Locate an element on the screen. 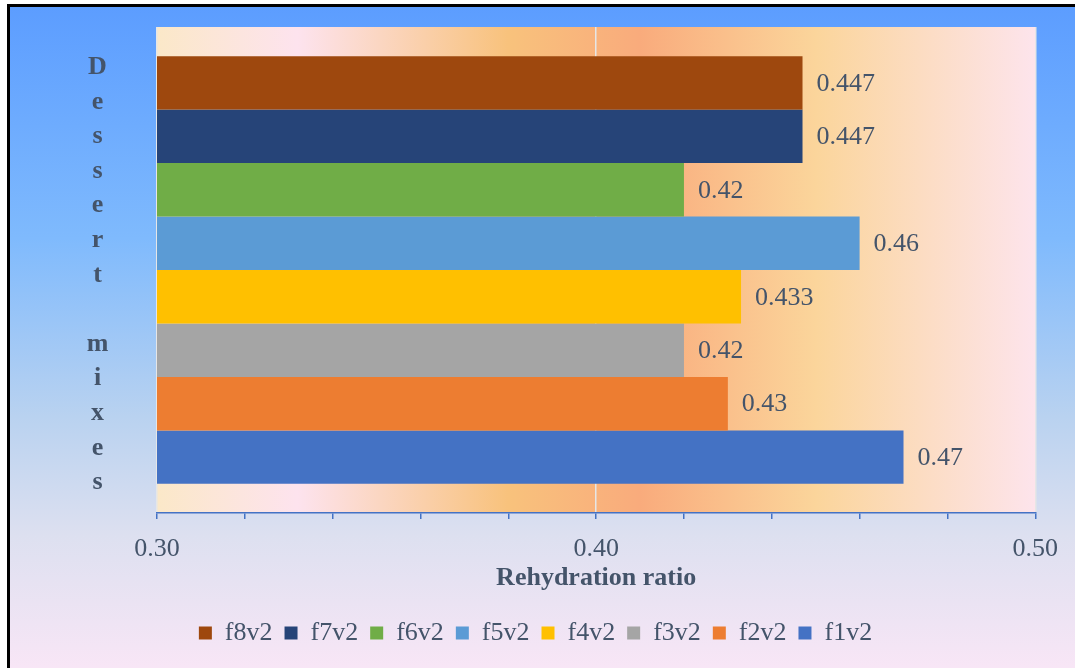 The image size is (1075, 668). legend-label: f8v2 is located at coordinates (248, 631).